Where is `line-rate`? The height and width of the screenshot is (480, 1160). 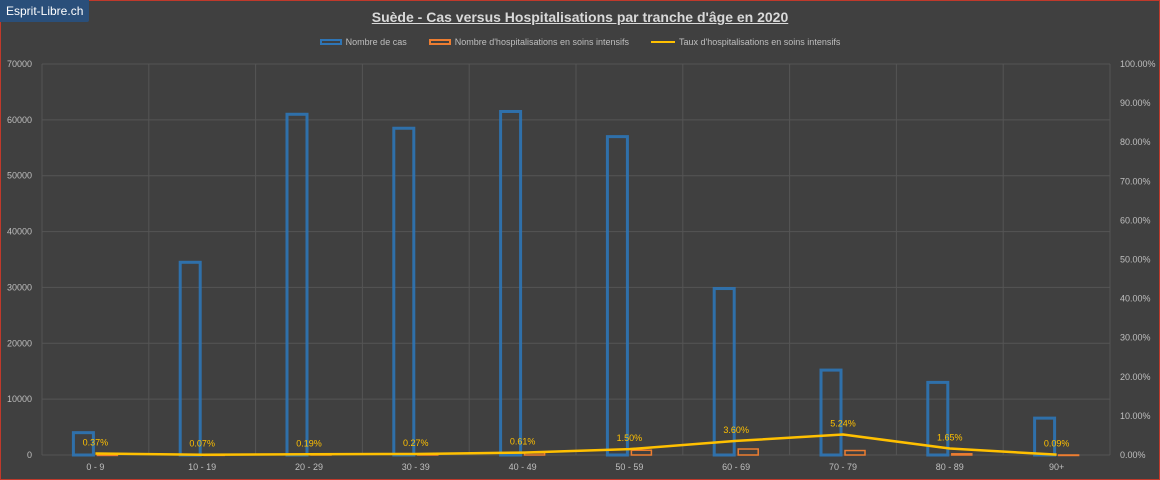
line-rate is located at coordinates (576, 444).